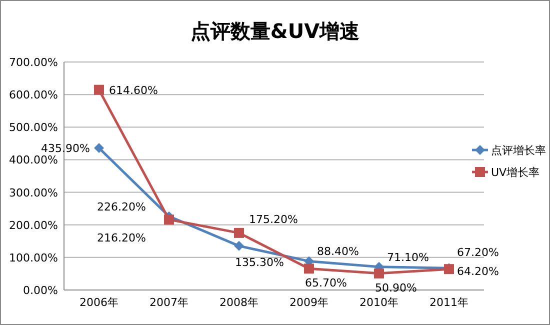 This screenshot has width=550, height=325. I want to click on data-label: 135.30%, so click(259, 262).